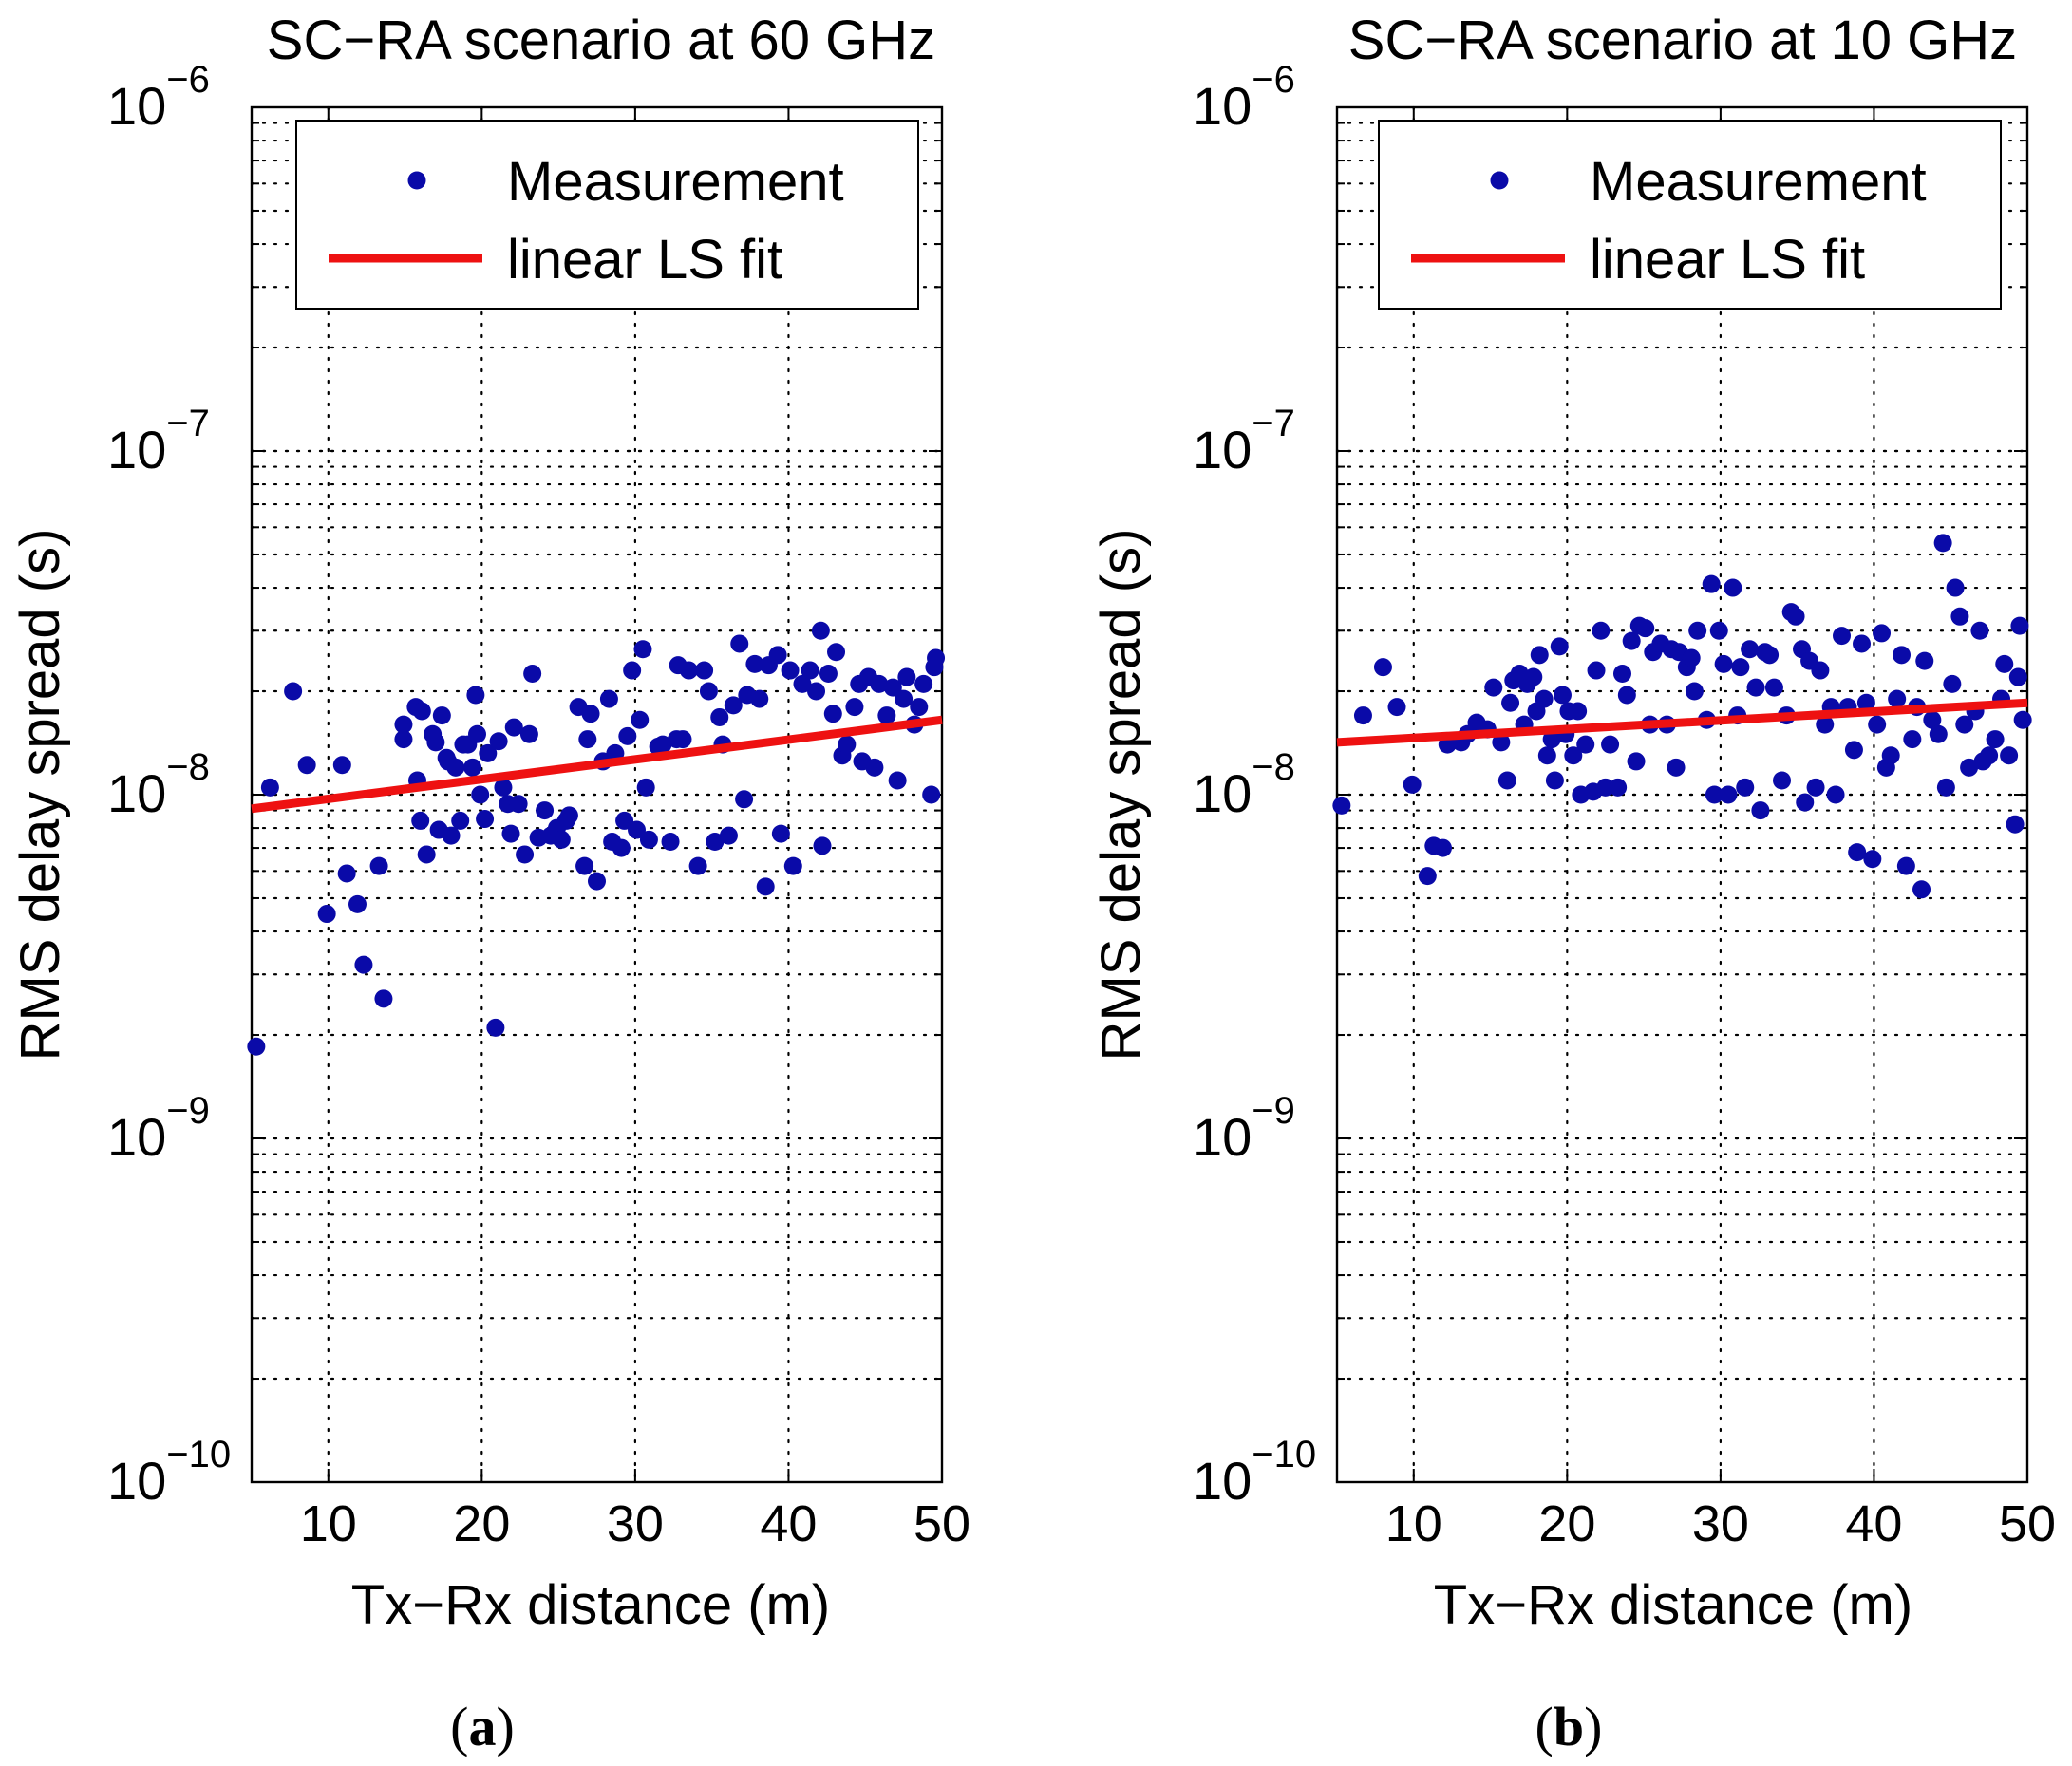 This screenshot has height=1766, width=2072. I want to click on legend: Measurement linear LS fit, so click(1690, 215).